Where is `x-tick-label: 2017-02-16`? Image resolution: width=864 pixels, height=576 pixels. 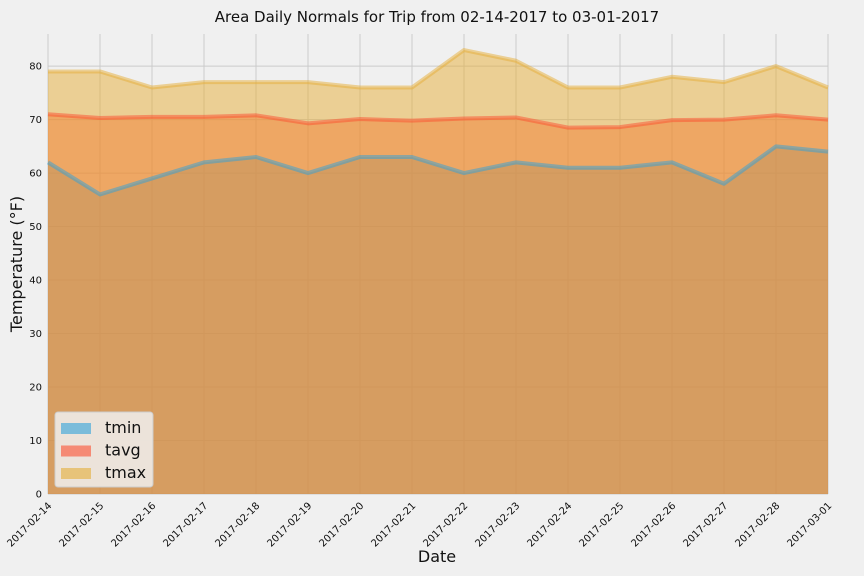
x-tick-label: 2017-02-16 is located at coordinates (133, 525).